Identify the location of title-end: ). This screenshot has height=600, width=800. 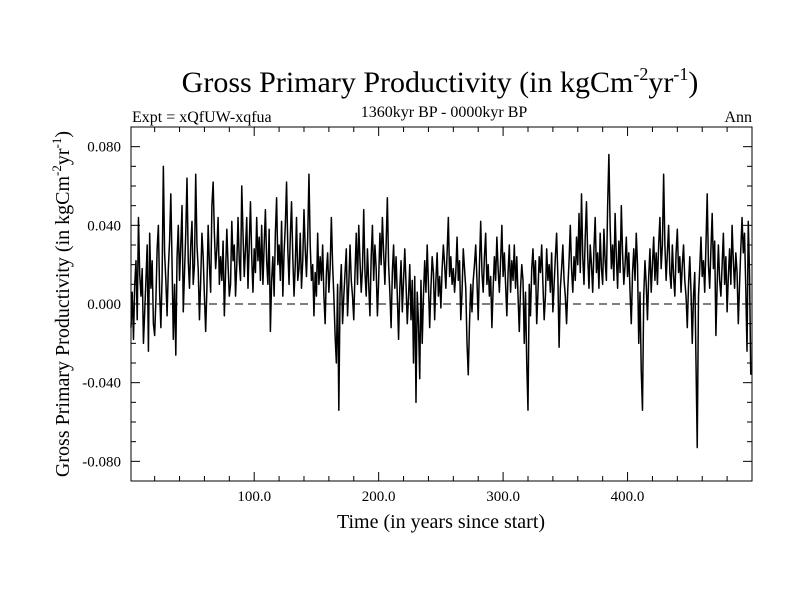
(693, 82).